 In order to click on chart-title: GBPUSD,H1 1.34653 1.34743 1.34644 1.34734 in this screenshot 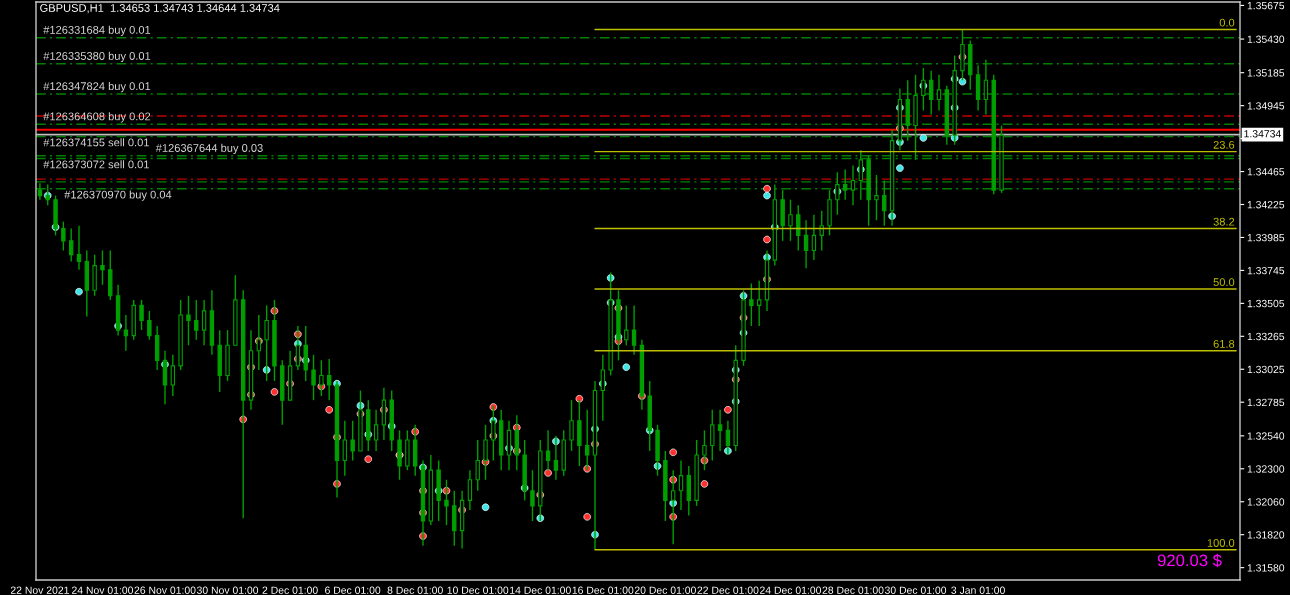, I will do `click(160, 9)`.